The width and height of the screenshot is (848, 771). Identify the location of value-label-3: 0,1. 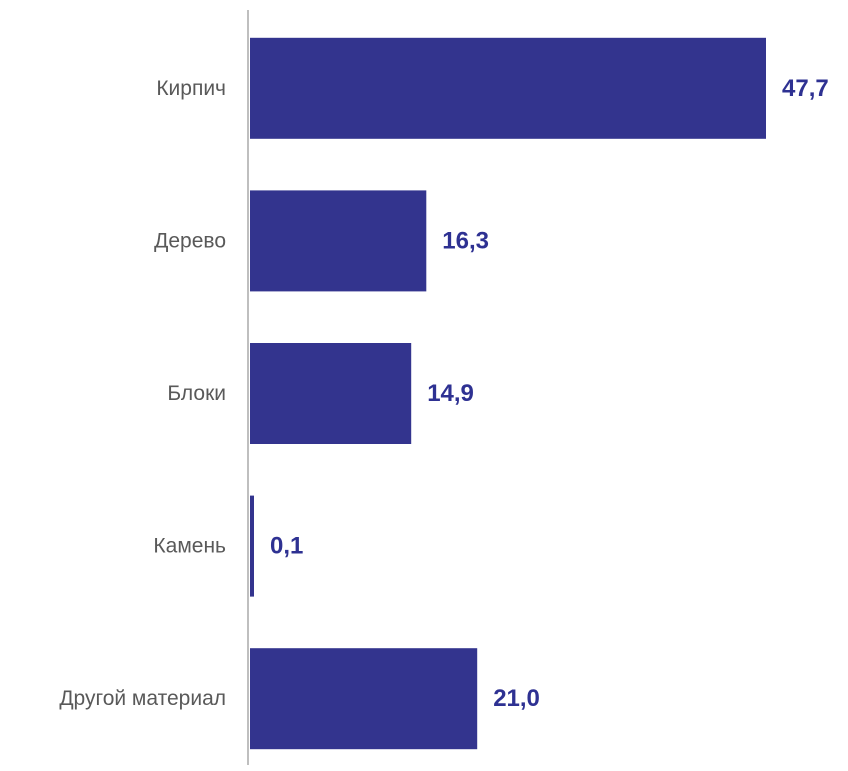
(286, 546).